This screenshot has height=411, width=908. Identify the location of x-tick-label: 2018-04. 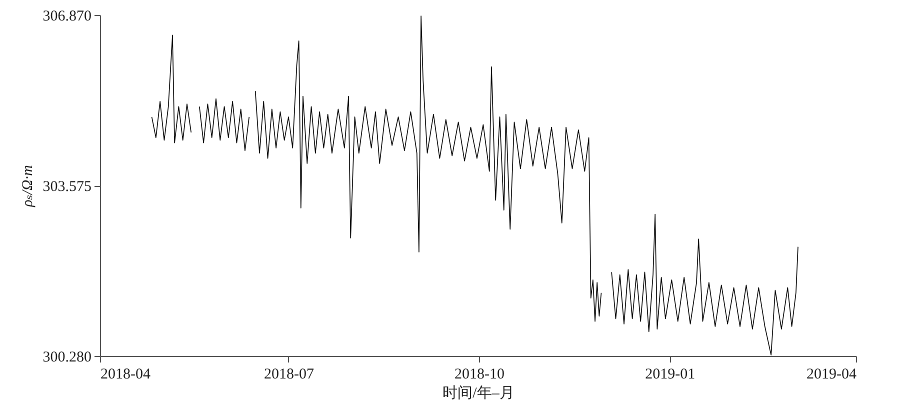
(125, 374).